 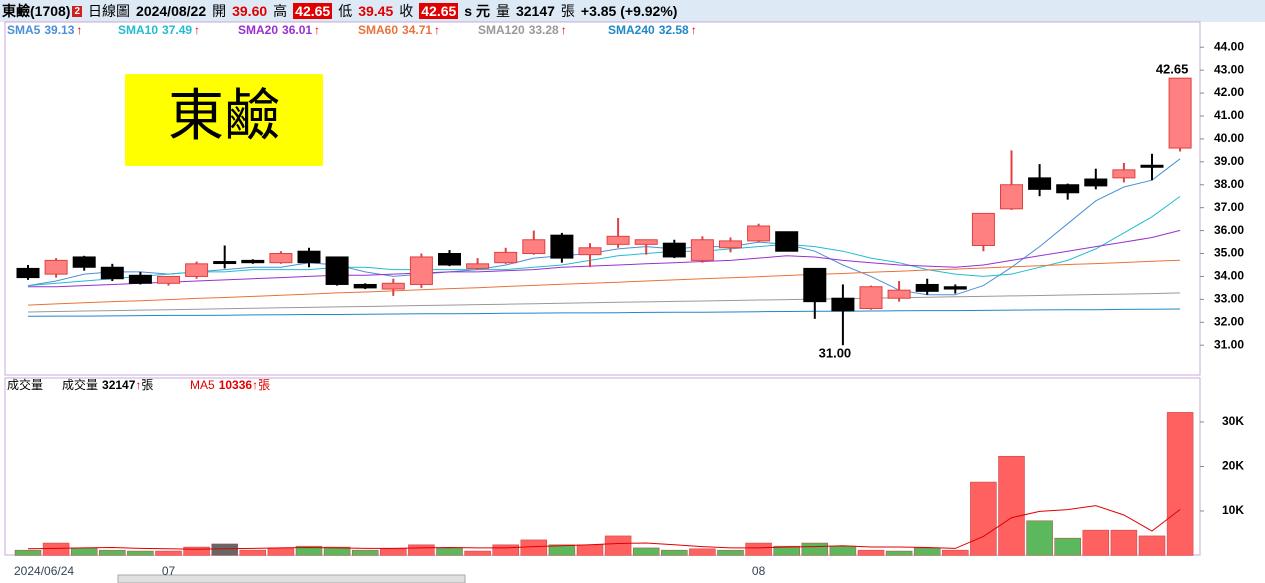 I want to click on y-tick-label: 42.00, so click(x=1229, y=92).